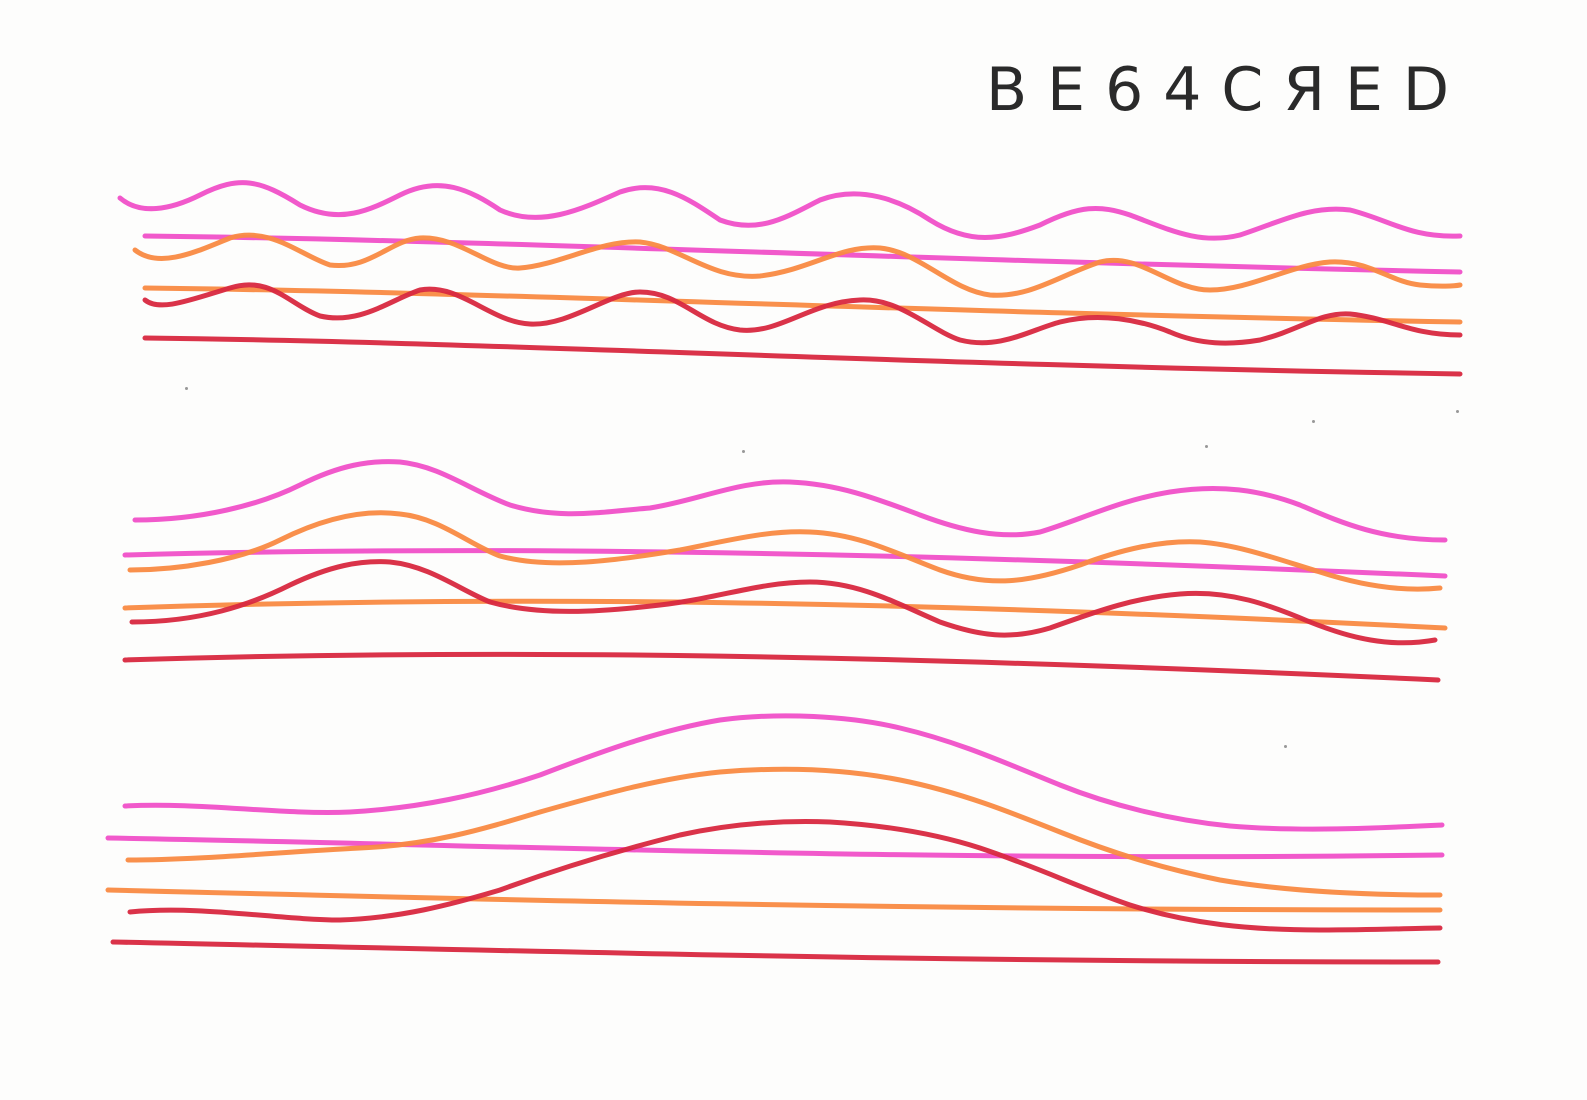 Image resolution: width=1587 pixels, height=1100 pixels. I want to click on top-pink-wave, so click(790, 210).